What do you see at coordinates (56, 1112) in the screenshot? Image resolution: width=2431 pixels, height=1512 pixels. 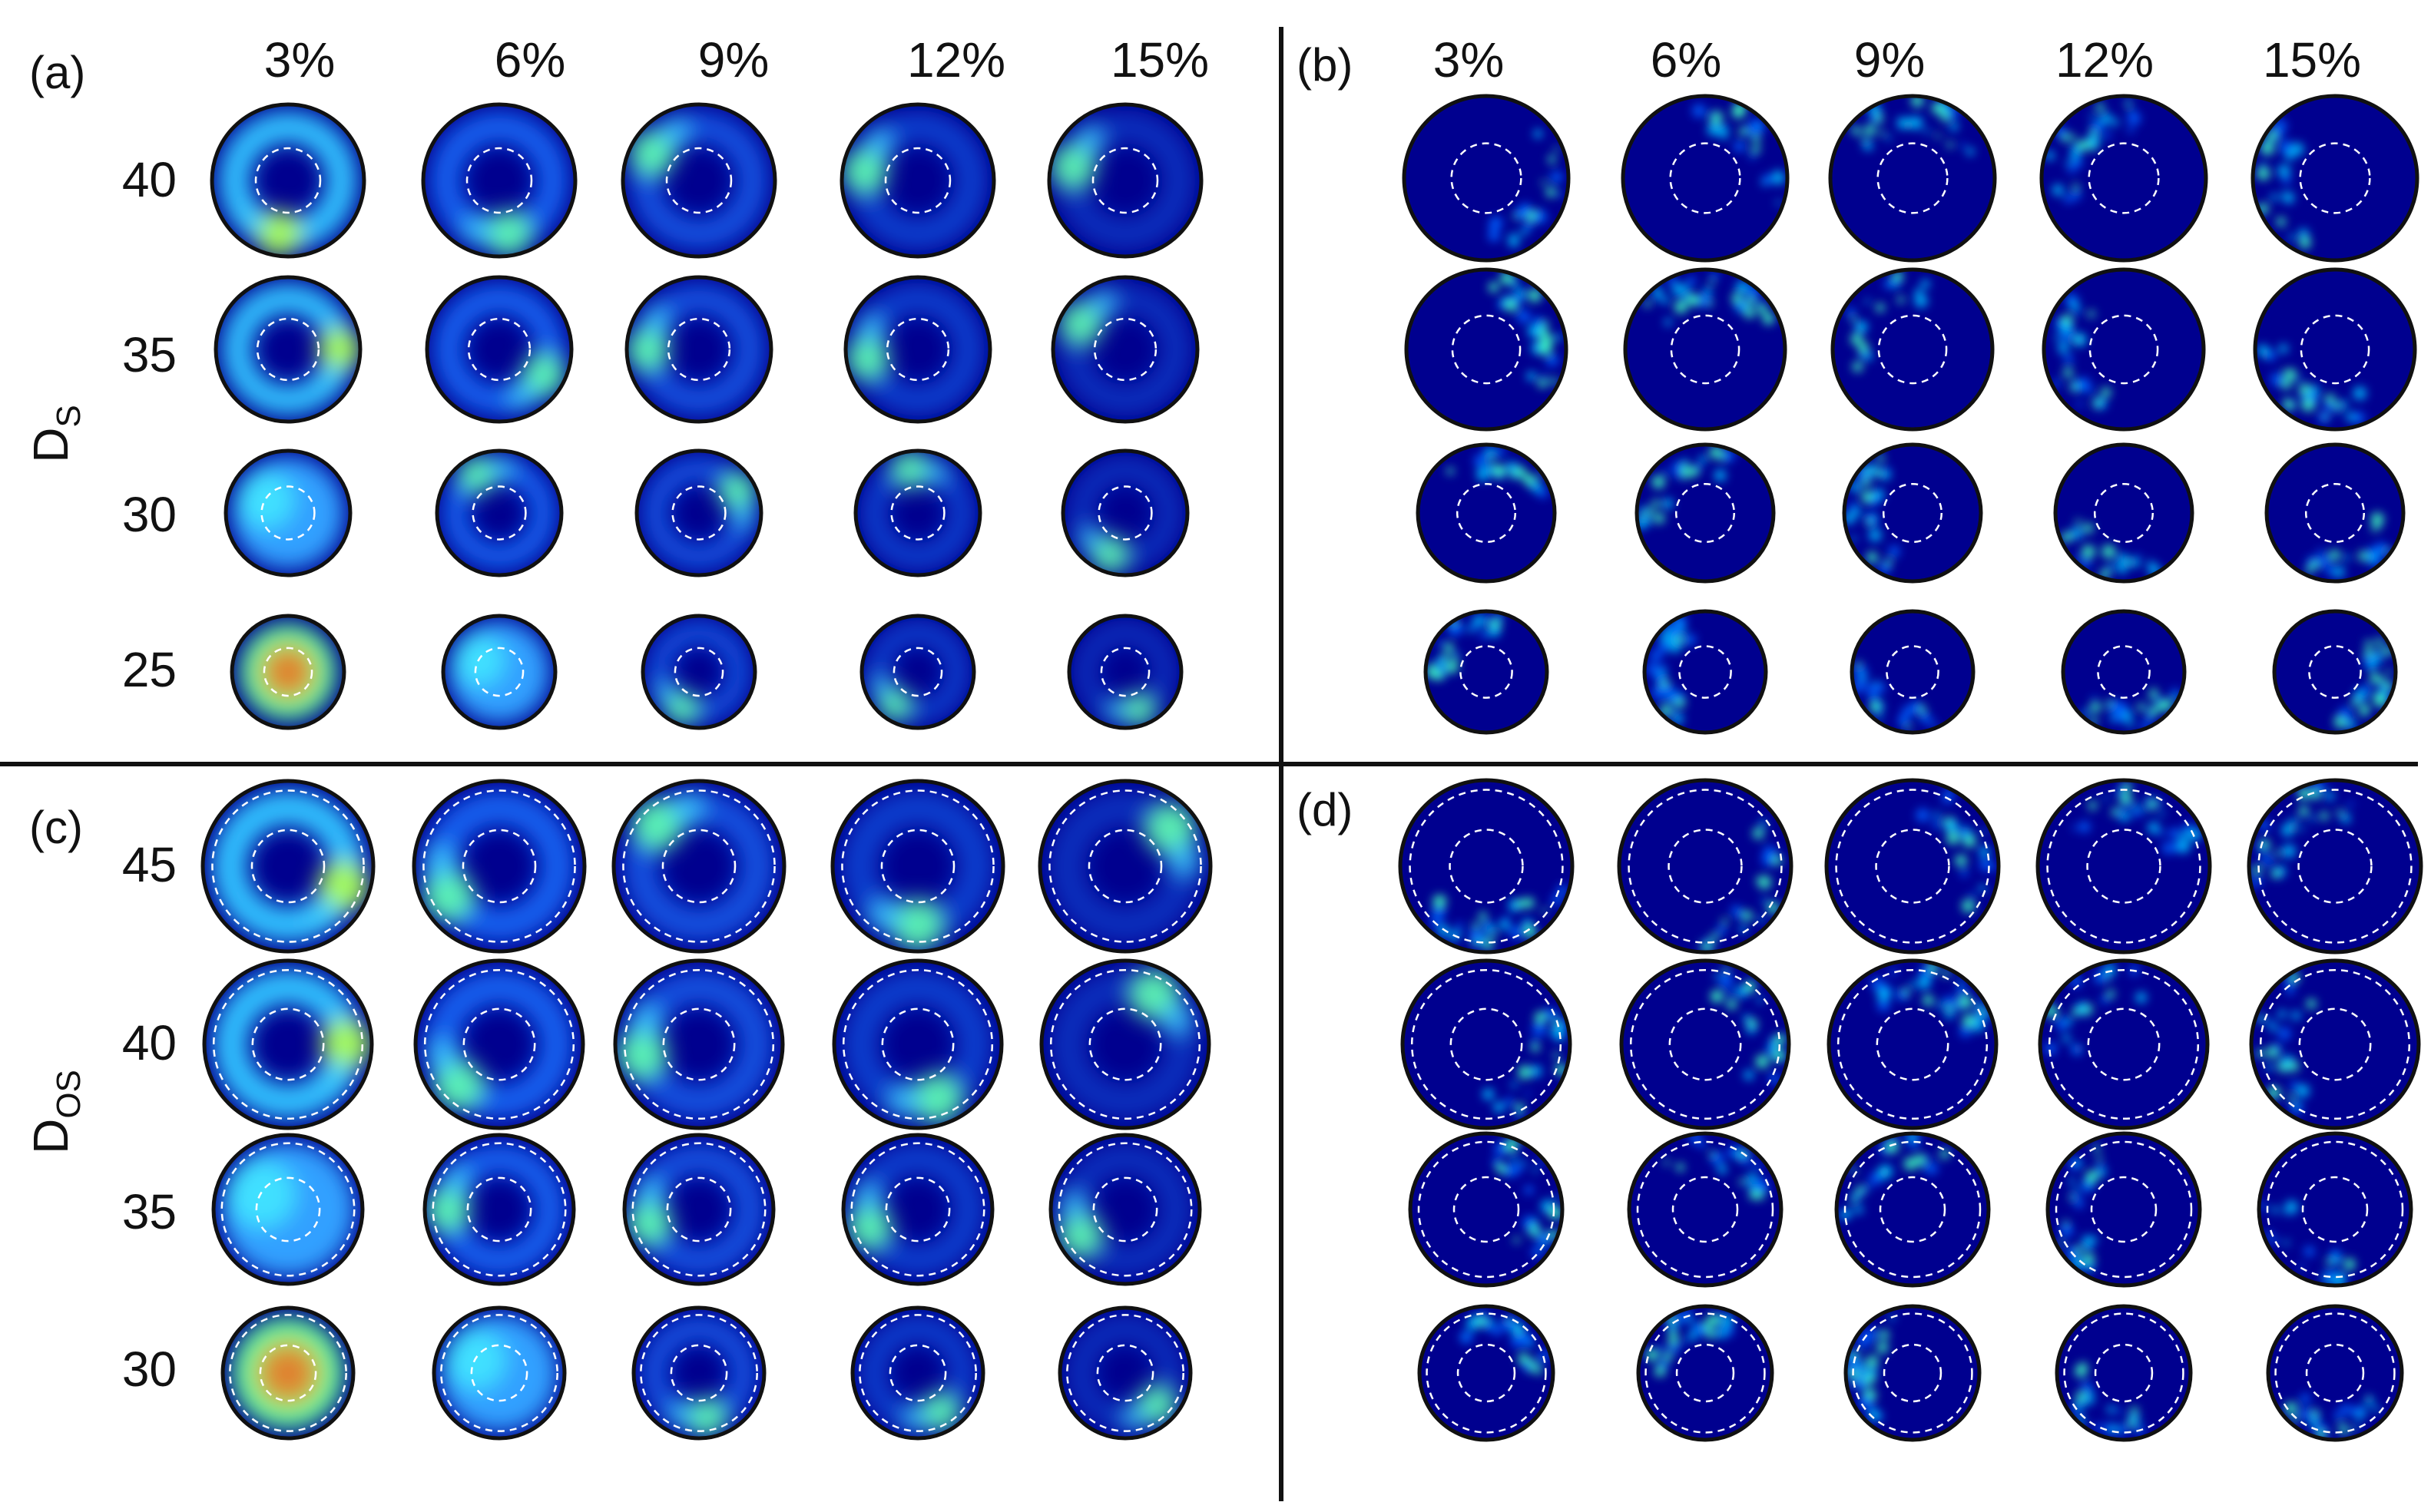 I see `axis-label: DOS` at bounding box center [56, 1112].